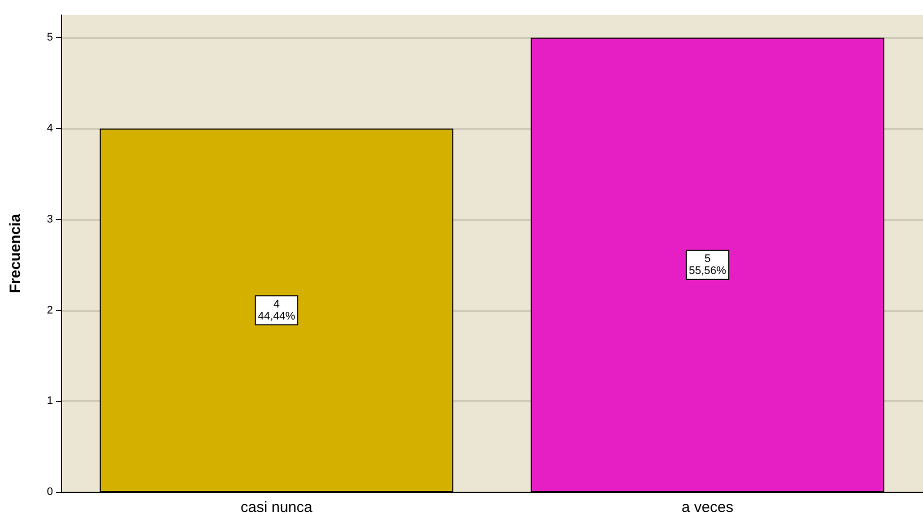 This screenshot has width=923, height=518. I want to click on y-axis-title: Frecuencia, so click(15, 253).